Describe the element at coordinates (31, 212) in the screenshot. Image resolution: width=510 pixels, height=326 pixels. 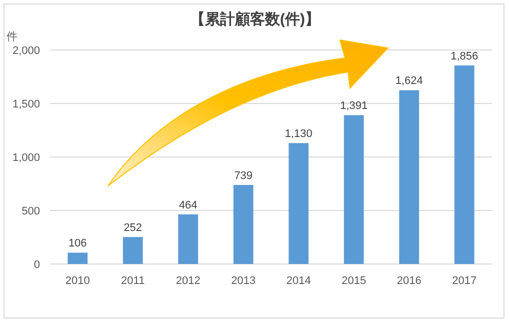
I see `y-tick-label: 500` at that location.